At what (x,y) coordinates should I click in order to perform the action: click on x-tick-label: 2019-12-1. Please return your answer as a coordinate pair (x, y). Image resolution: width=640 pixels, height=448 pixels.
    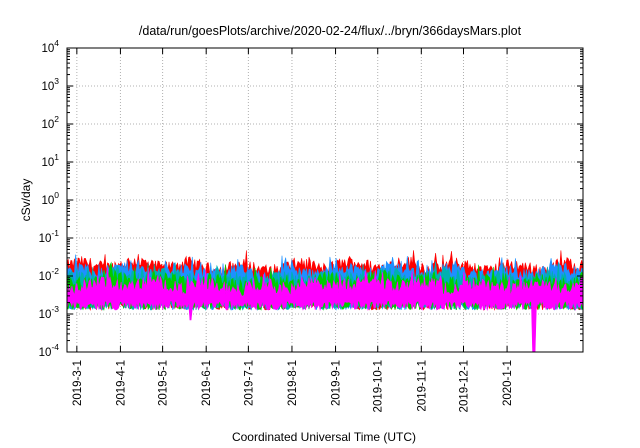
    Looking at the image, I should click on (464, 386).